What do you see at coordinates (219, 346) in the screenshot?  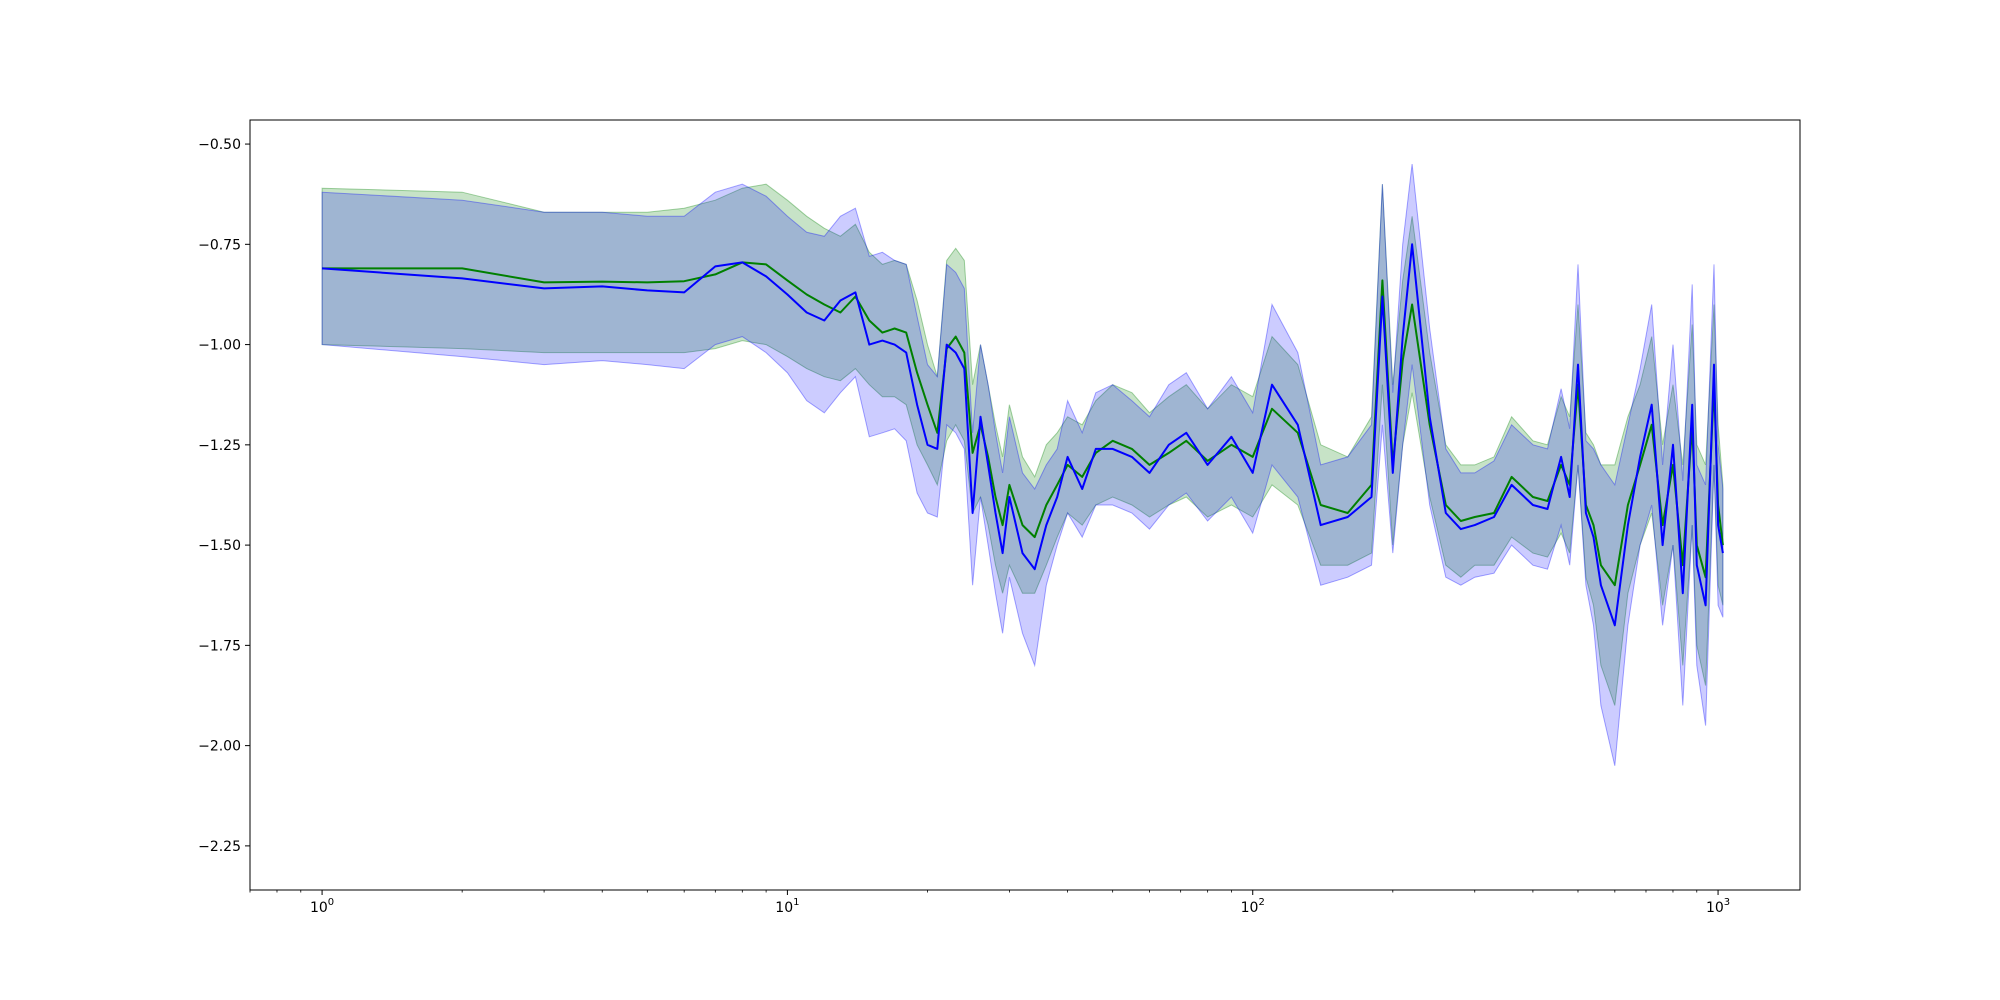 I see `y-tick-label: −1.00` at bounding box center [219, 346].